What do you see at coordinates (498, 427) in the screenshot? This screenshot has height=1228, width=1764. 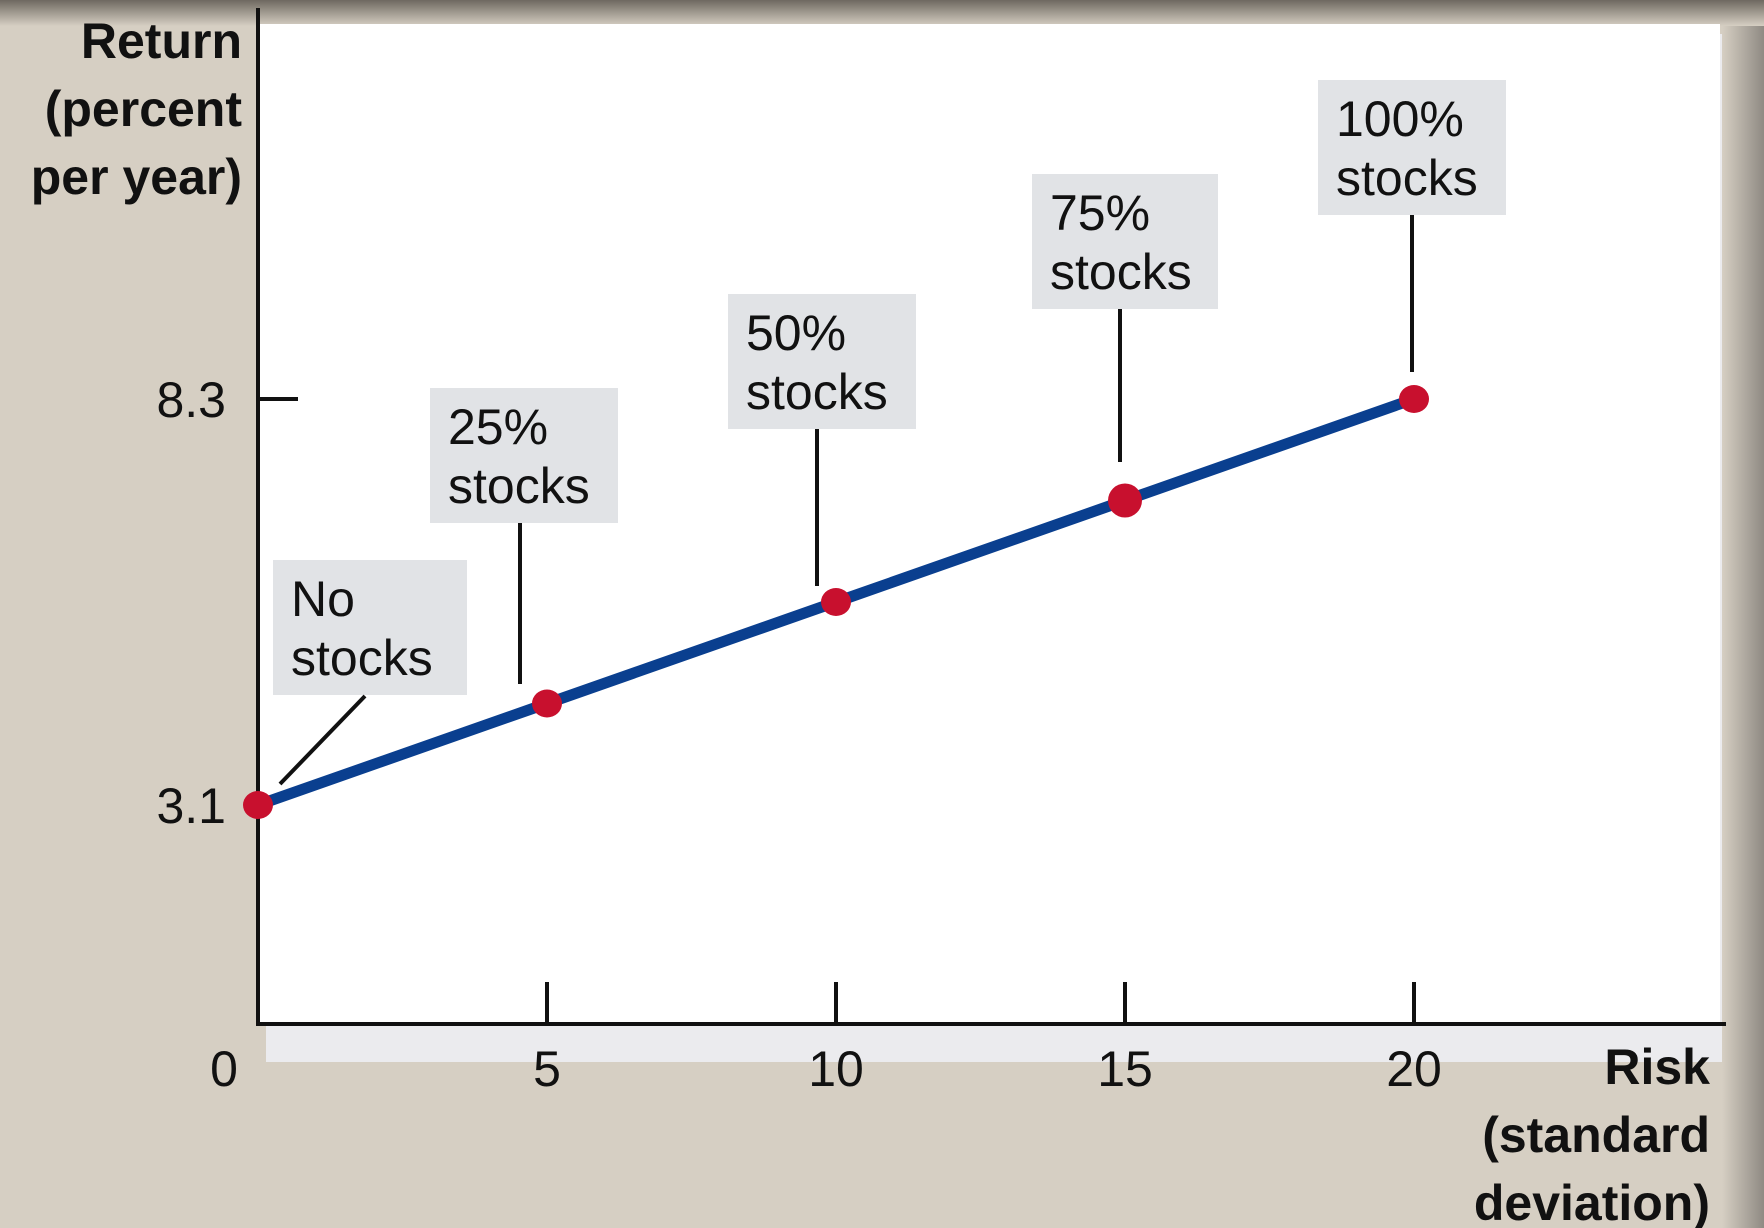 I see `point-label-1-line-0: 25%` at bounding box center [498, 427].